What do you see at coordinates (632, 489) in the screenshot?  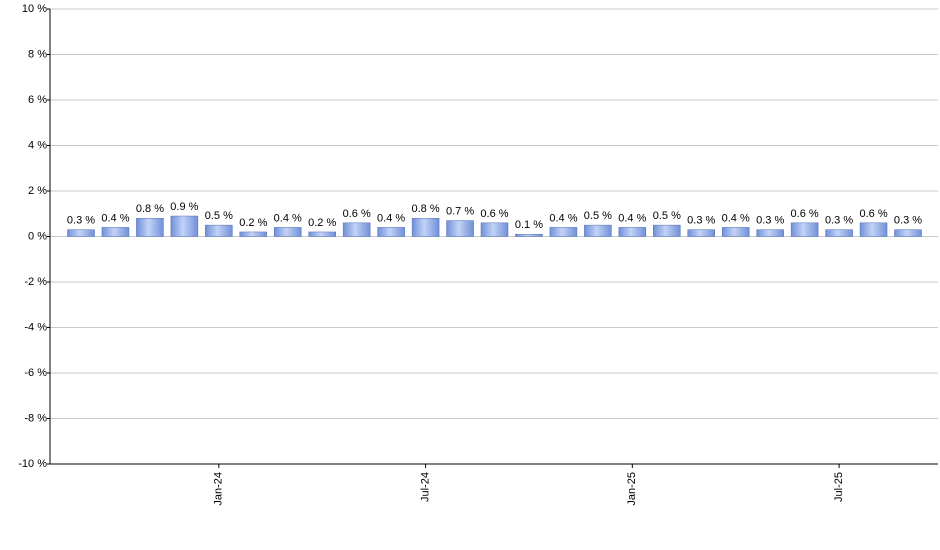 I see `x-tick-label: Jan-25` at bounding box center [632, 489].